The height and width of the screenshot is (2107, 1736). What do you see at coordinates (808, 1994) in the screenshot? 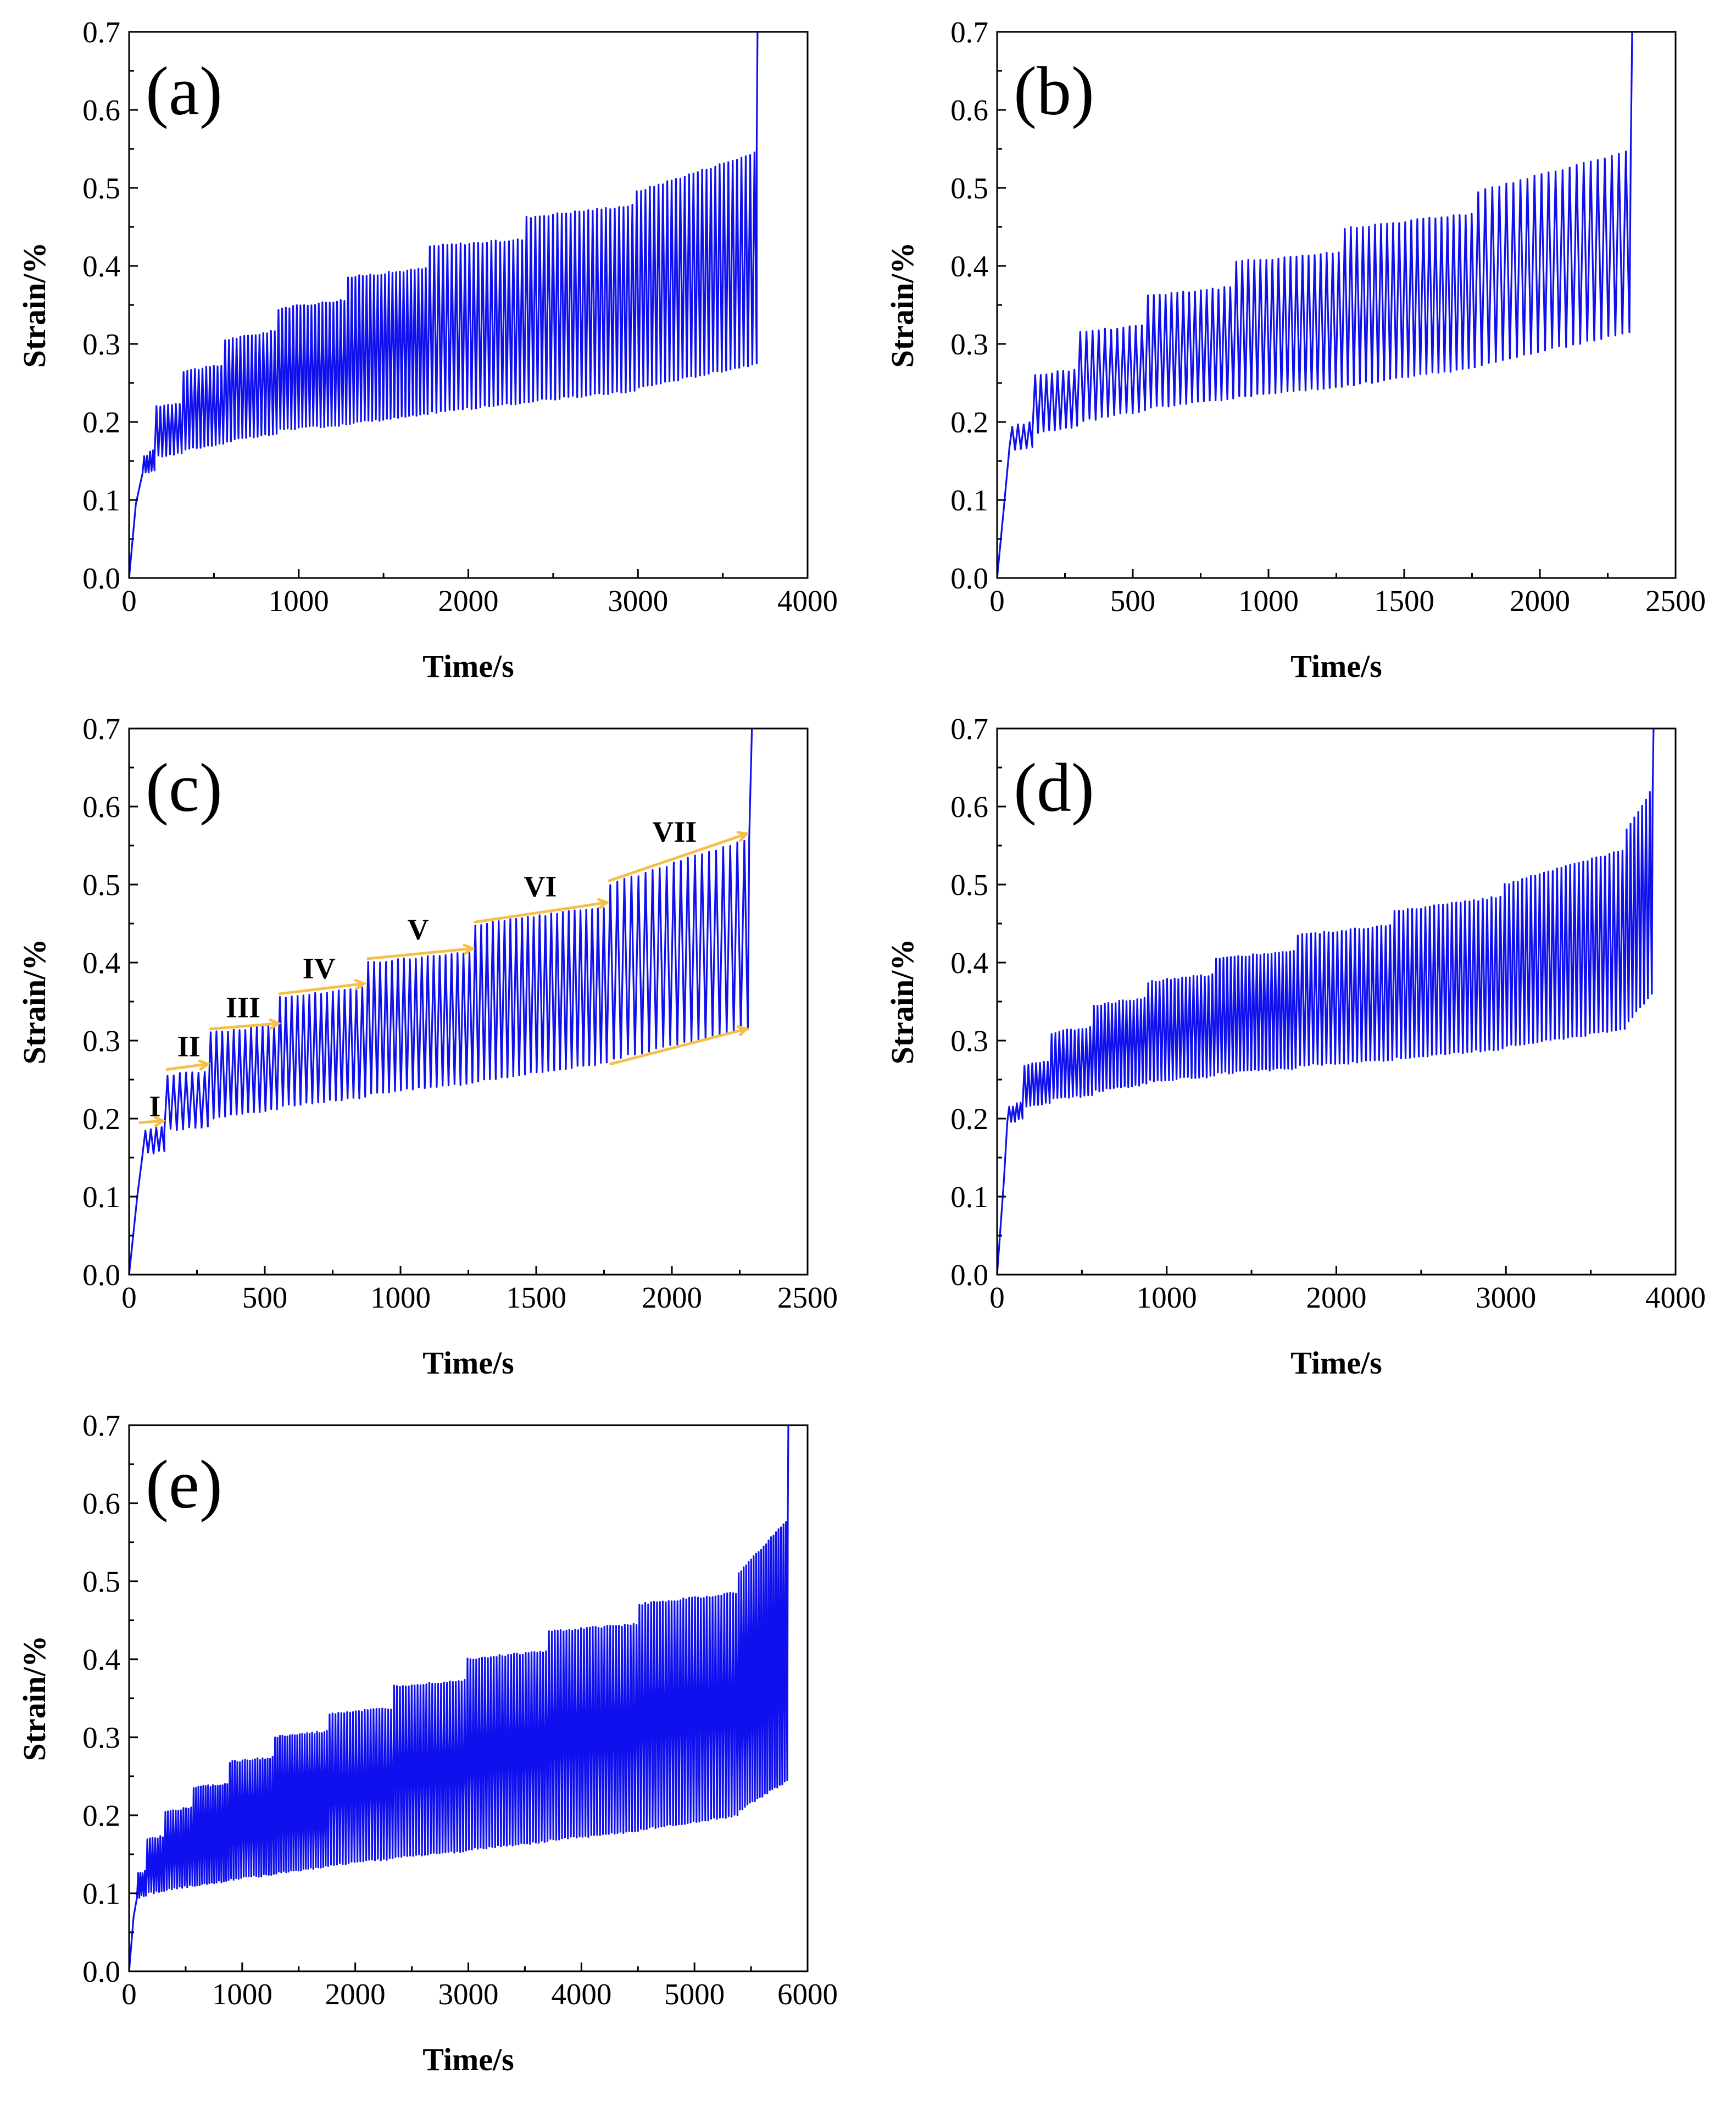
I see `x-tick-label: 6000` at bounding box center [808, 1994].